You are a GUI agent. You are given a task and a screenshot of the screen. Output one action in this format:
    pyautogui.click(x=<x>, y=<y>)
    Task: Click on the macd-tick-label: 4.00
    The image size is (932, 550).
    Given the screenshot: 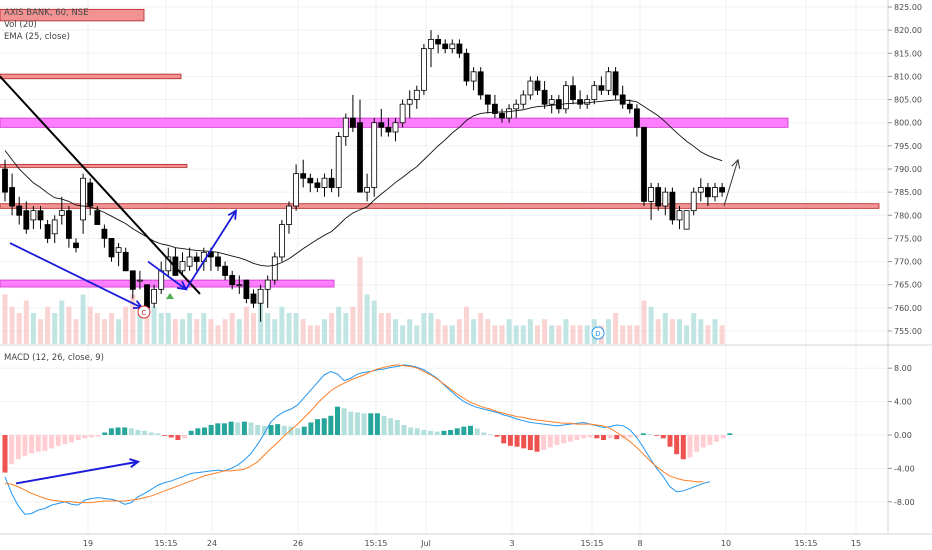 What is the action you would take?
    pyautogui.click(x=903, y=402)
    